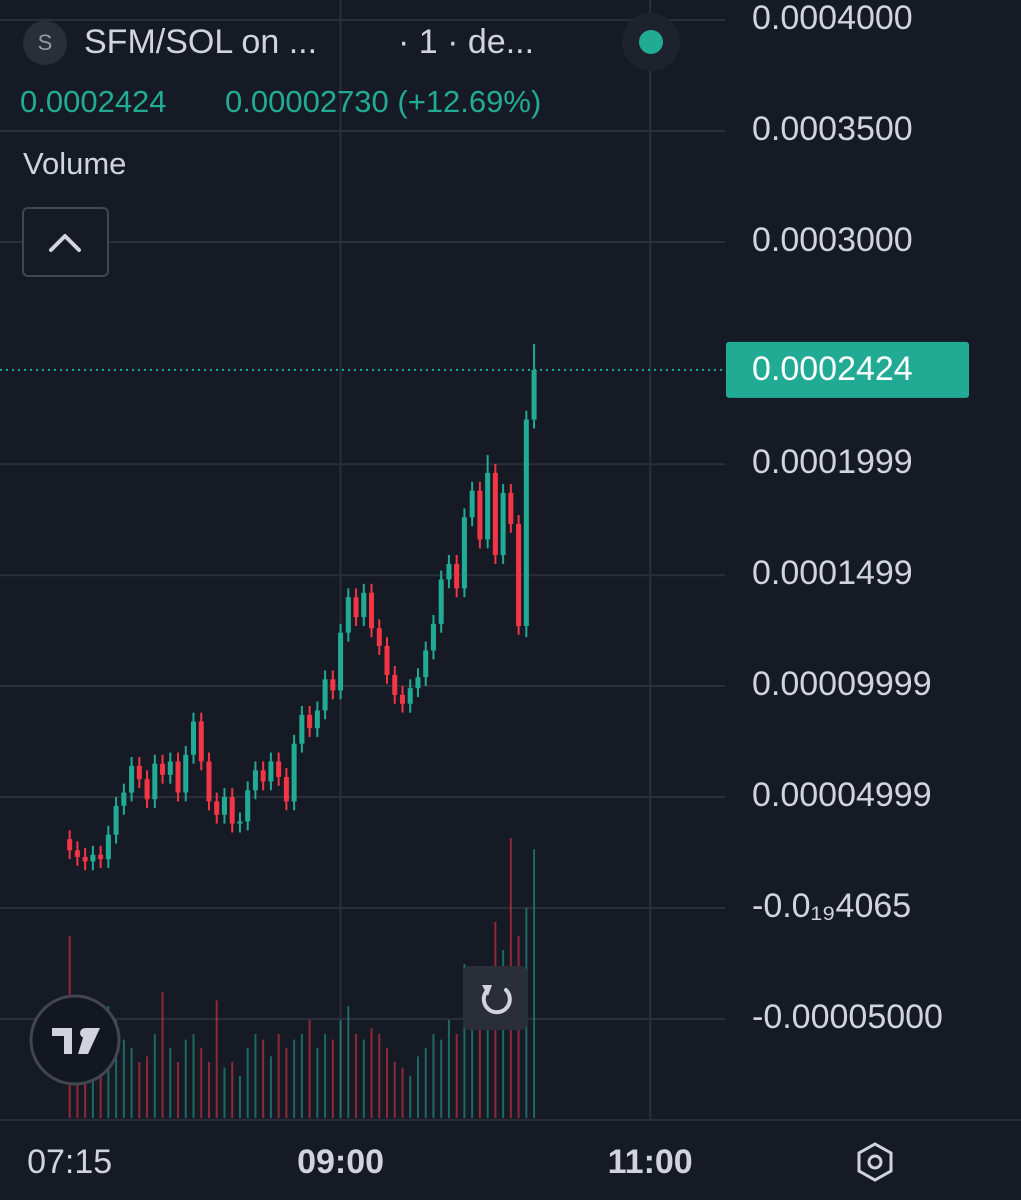  Describe the element at coordinates (74, 163) in the screenshot. I see `volume-label: Volume` at that location.